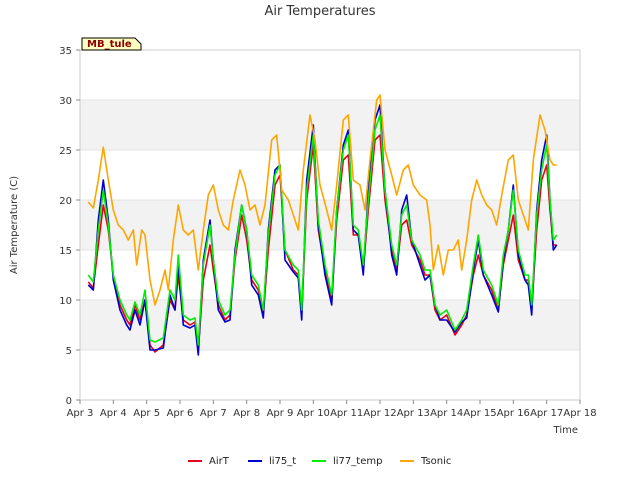  What do you see at coordinates (357, 461) in the screenshot?
I see `legend-label: li77_temp` at bounding box center [357, 461].